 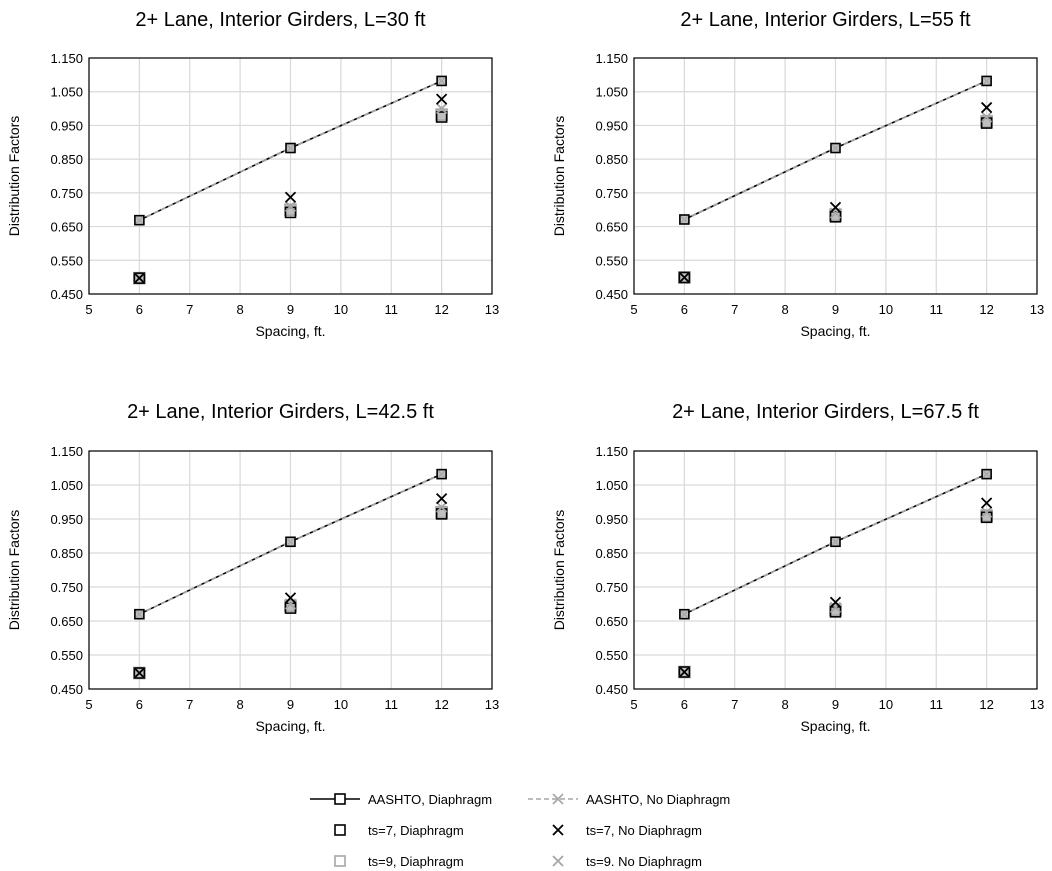 What do you see at coordinates (335, 799) in the screenshot?
I see `line-square-marker-icon` at bounding box center [335, 799].